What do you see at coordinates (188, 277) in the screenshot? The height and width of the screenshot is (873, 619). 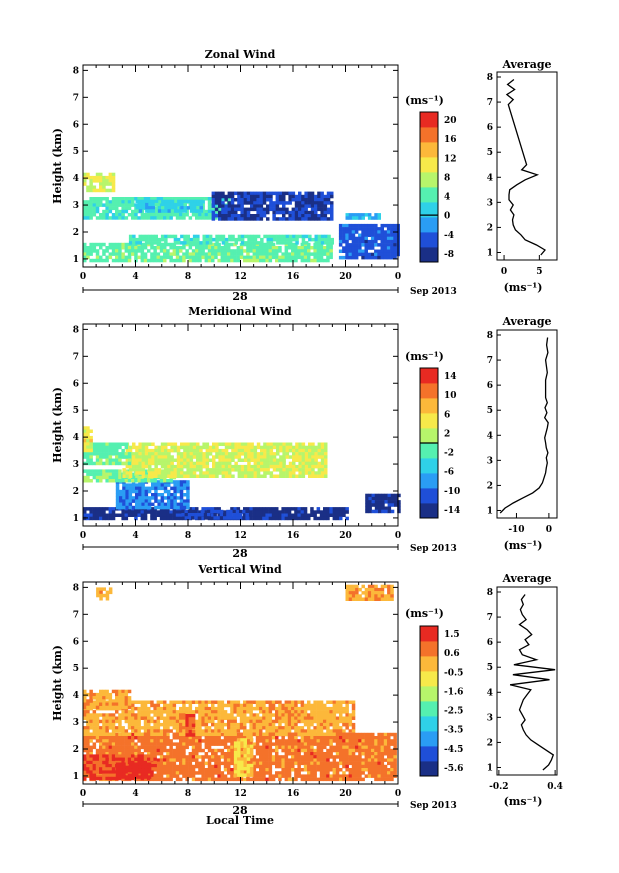 I see `x-tick-label: 8` at bounding box center [188, 277].